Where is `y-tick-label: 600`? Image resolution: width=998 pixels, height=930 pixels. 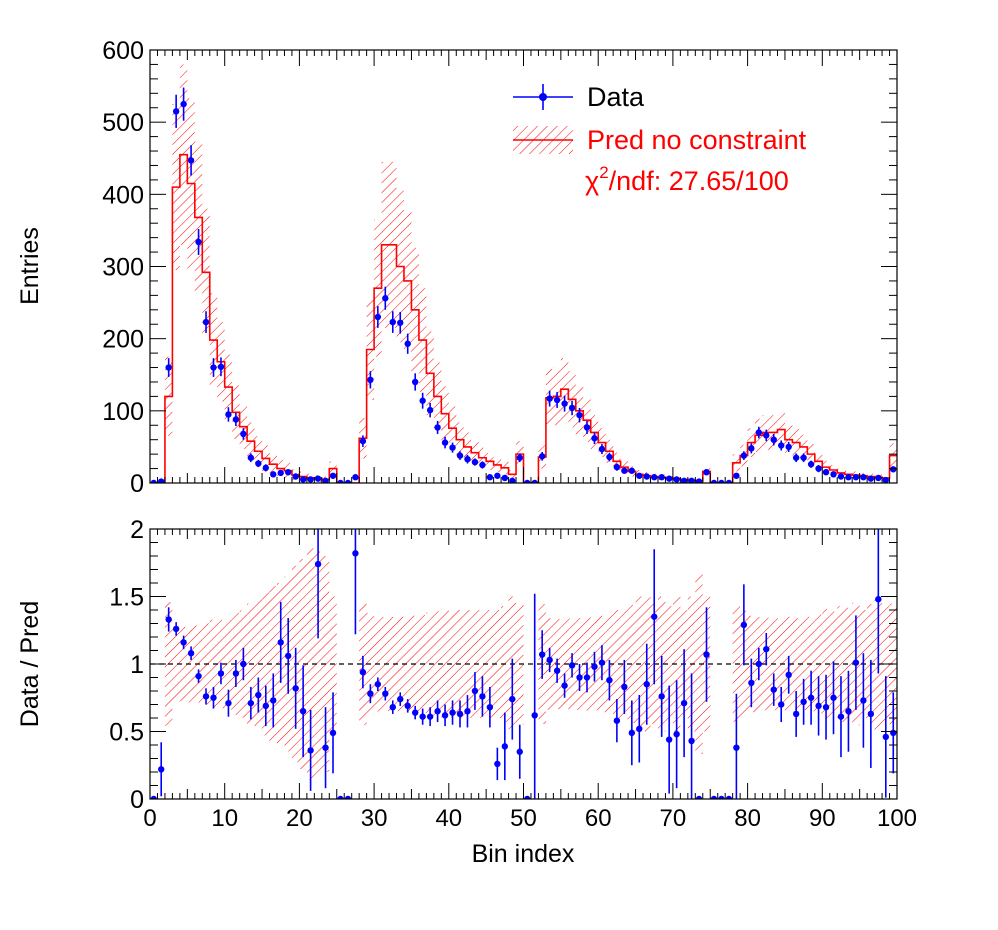
y-tick-label: 600 is located at coordinates (123, 51).